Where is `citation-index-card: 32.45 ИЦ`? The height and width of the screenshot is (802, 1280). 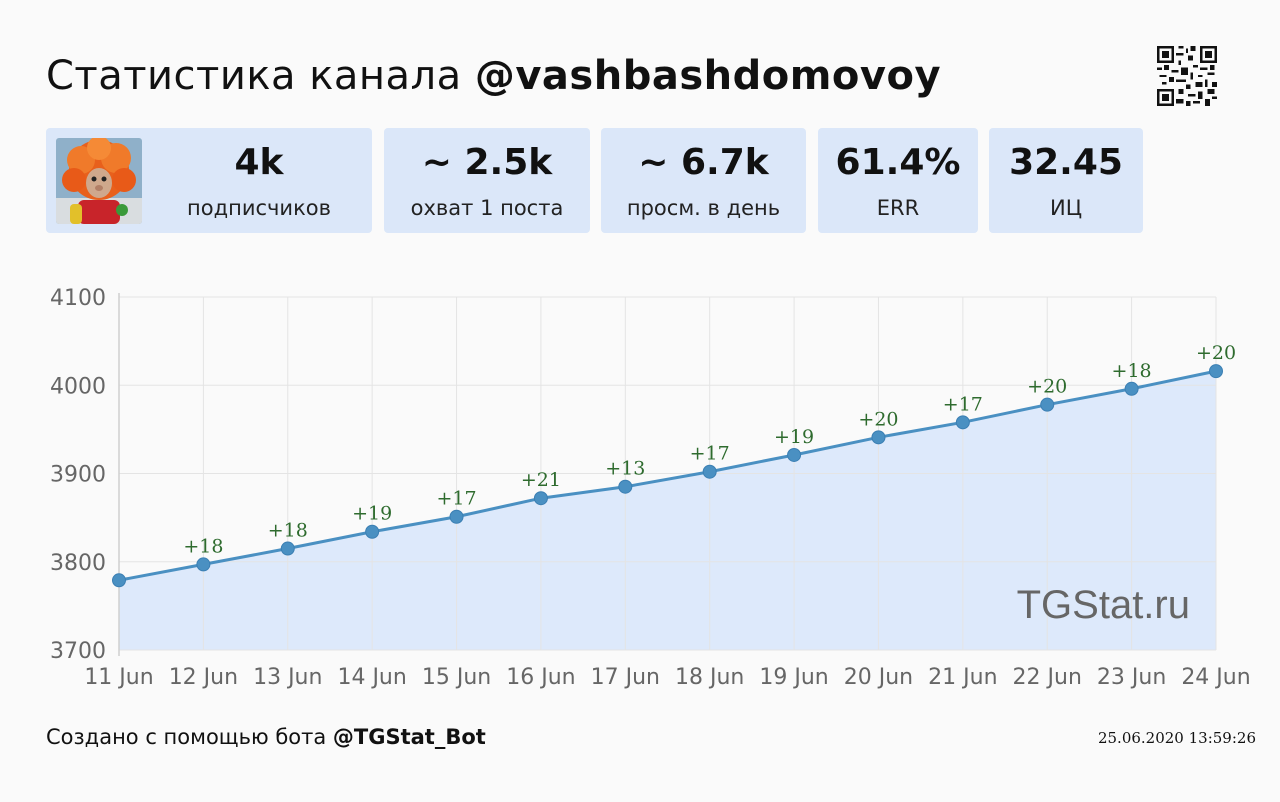
citation-index-card: 32.45 ИЦ is located at coordinates (1066, 180).